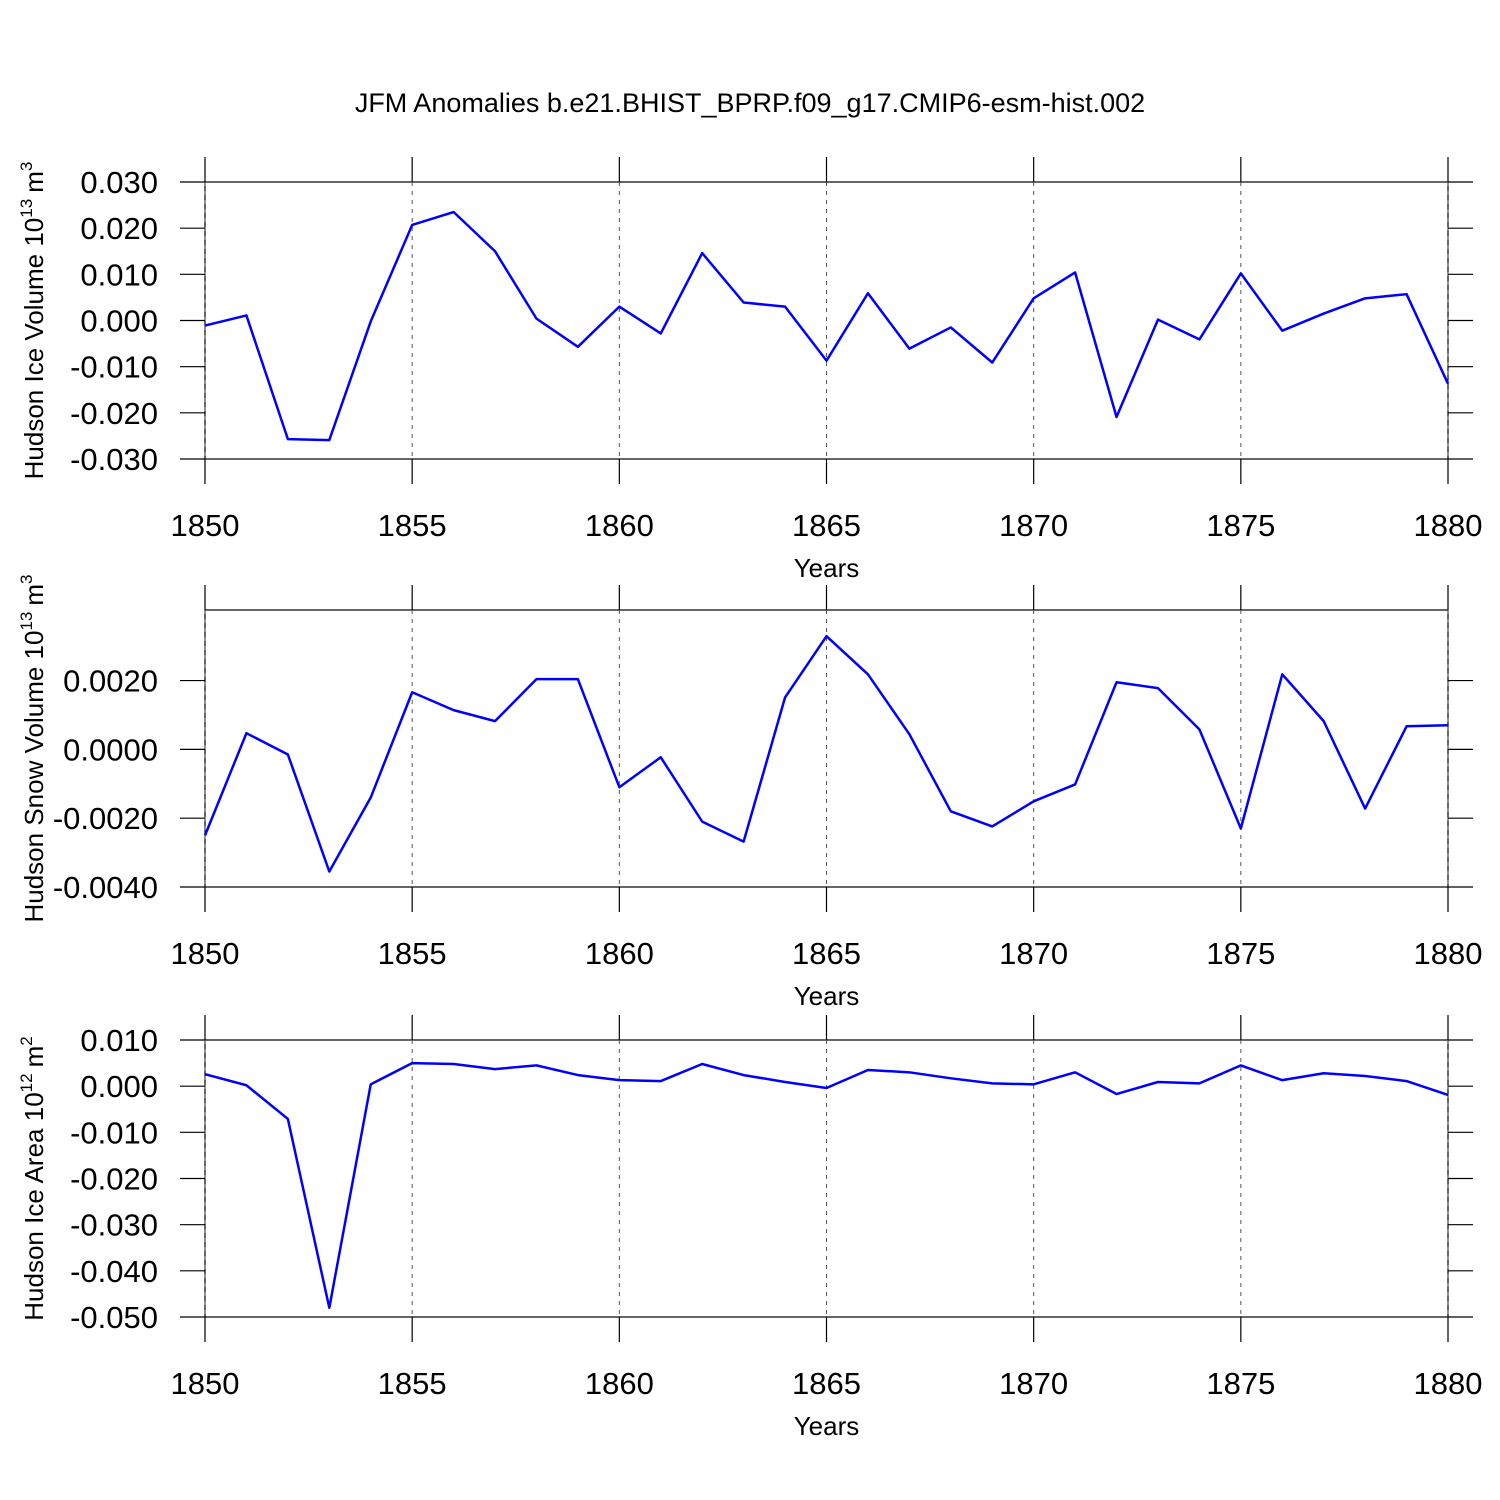 The height and width of the screenshot is (1500, 1500). What do you see at coordinates (105, 887) in the screenshot?
I see `y-tick-label: -0.0040` at bounding box center [105, 887].